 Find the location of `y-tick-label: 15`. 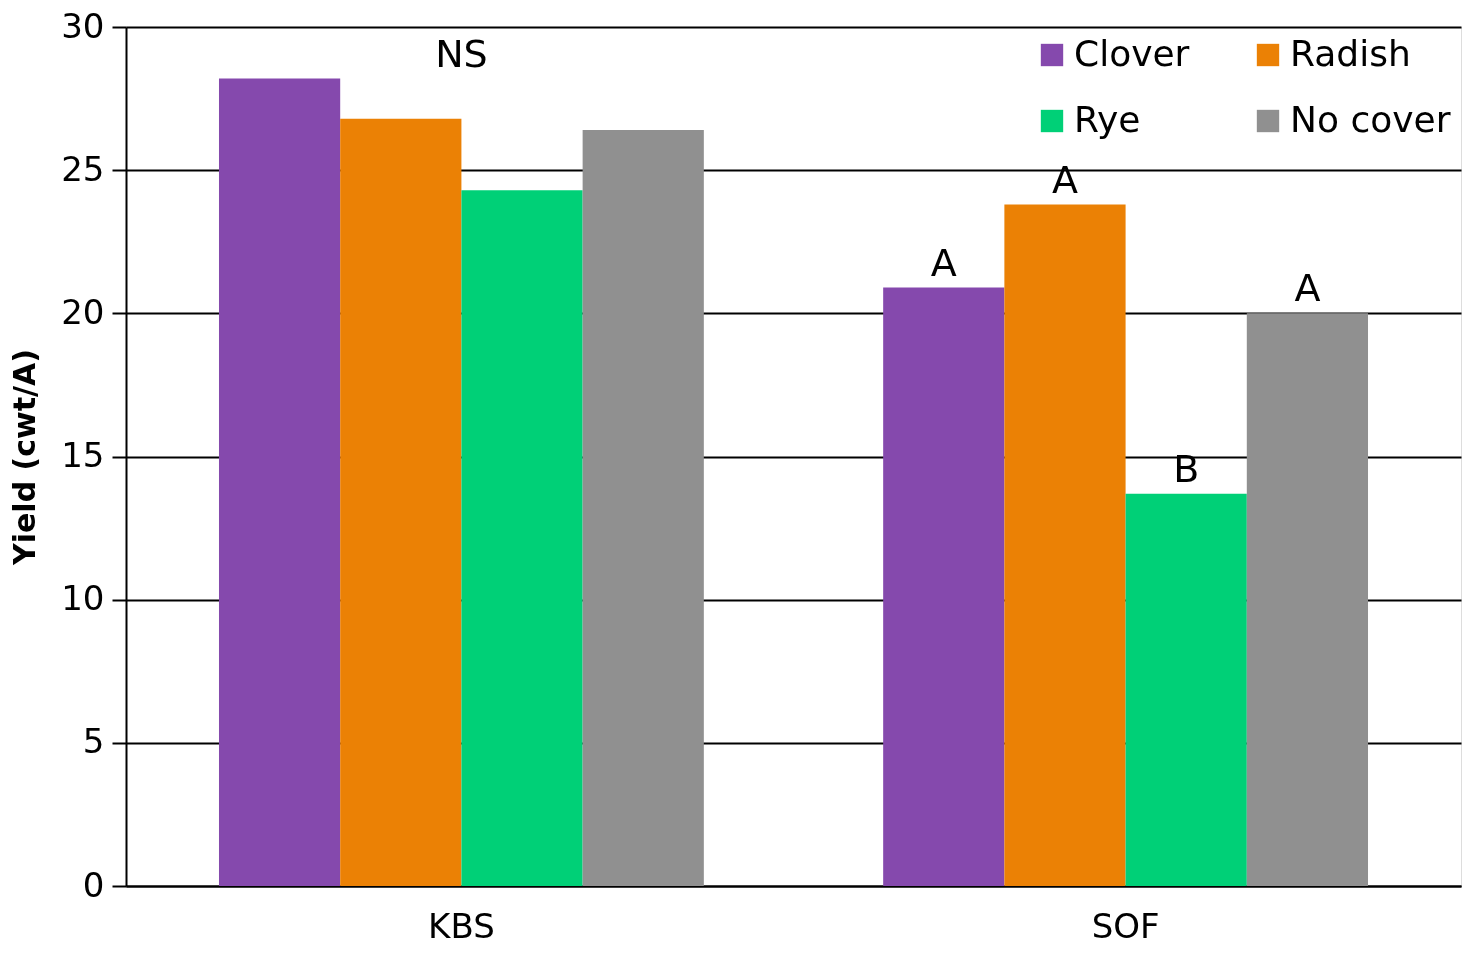

y-tick-label: 15 is located at coordinates (83, 455).